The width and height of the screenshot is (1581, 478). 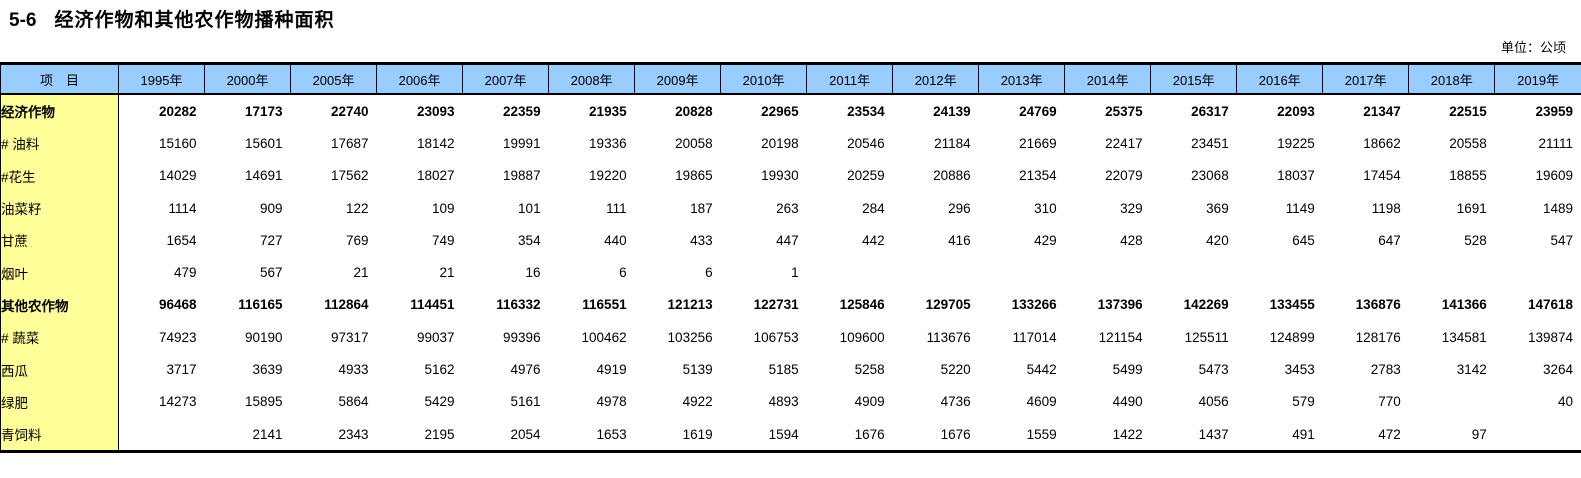 I want to click on value-cell: 19930, so click(x=763, y=175).